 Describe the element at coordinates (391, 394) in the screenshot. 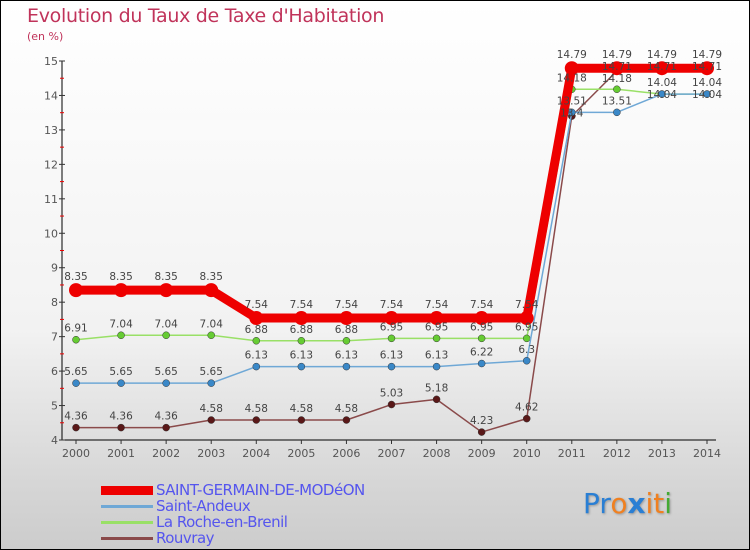

I see `data-label: 5.03` at that location.